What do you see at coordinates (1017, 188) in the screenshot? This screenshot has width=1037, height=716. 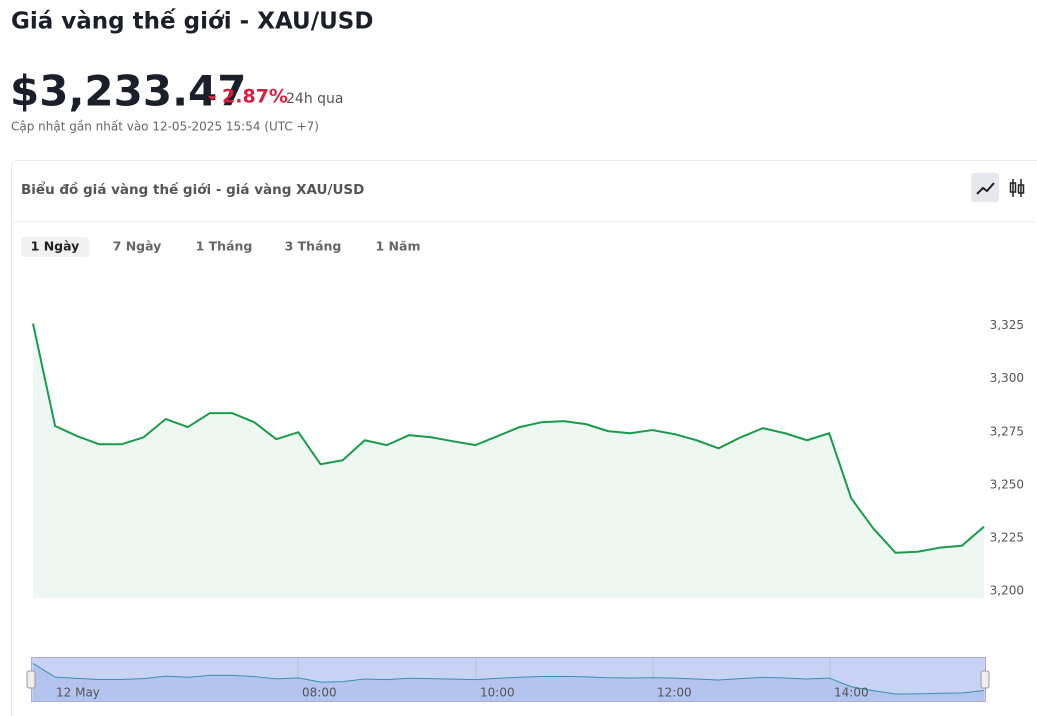 I see `candle-chart-button` at bounding box center [1017, 188].